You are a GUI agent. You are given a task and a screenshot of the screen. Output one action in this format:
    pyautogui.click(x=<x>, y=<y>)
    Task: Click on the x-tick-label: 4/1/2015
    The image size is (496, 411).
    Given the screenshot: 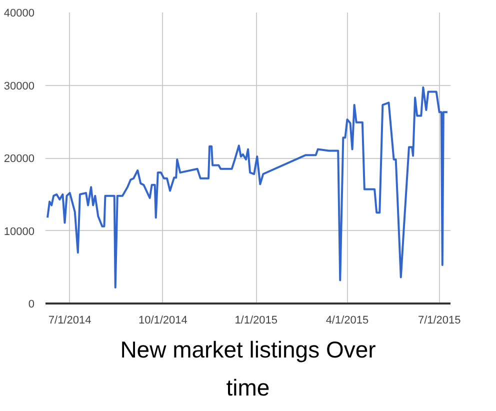 What is the action you would take?
    pyautogui.click(x=347, y=320)
    